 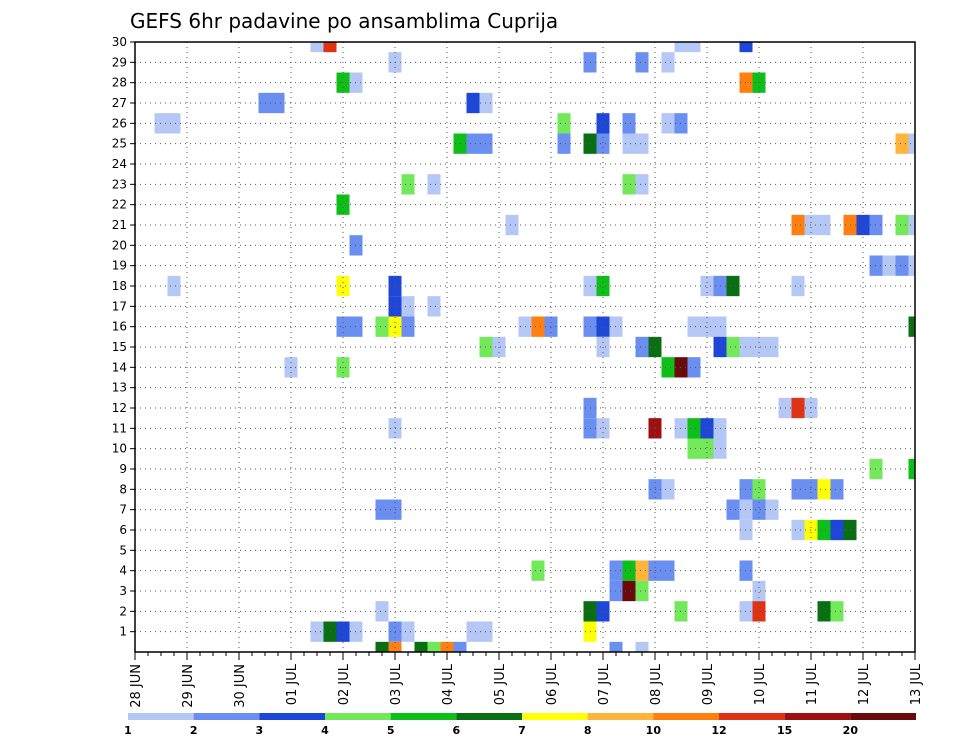 What do you see at coordinates (119, 408) in the screenshot?
I see `y-tick-label-12: 12` at bounding box center [119, 408].